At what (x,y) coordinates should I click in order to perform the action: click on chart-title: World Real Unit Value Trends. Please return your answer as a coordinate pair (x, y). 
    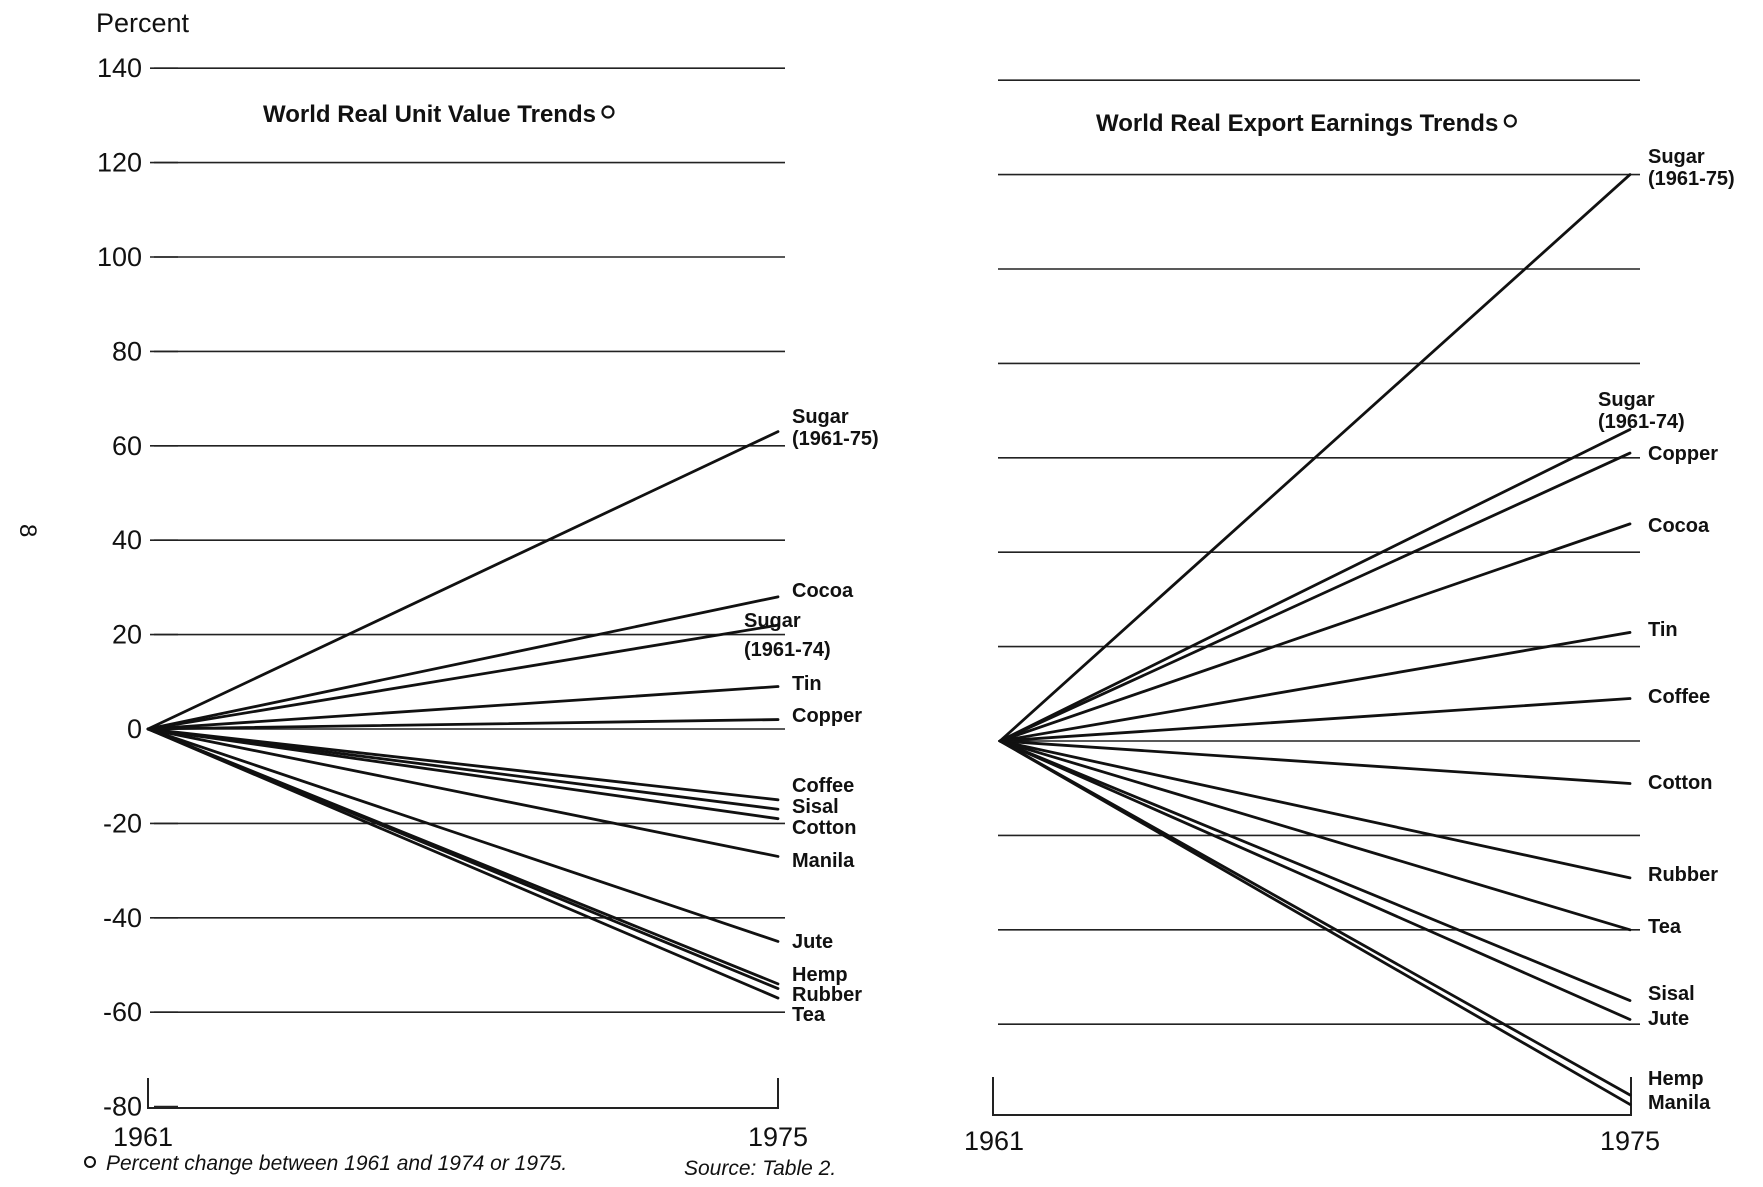
    Looking at the image, I should click on (429, 114).